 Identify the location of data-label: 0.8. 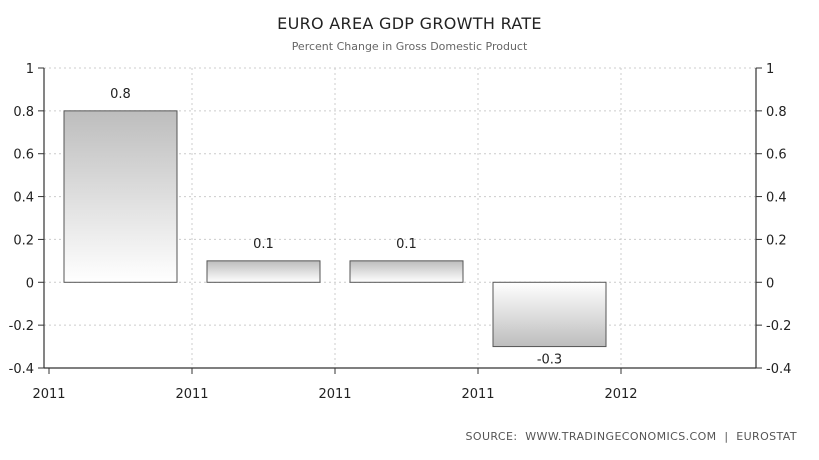
(120, 94).